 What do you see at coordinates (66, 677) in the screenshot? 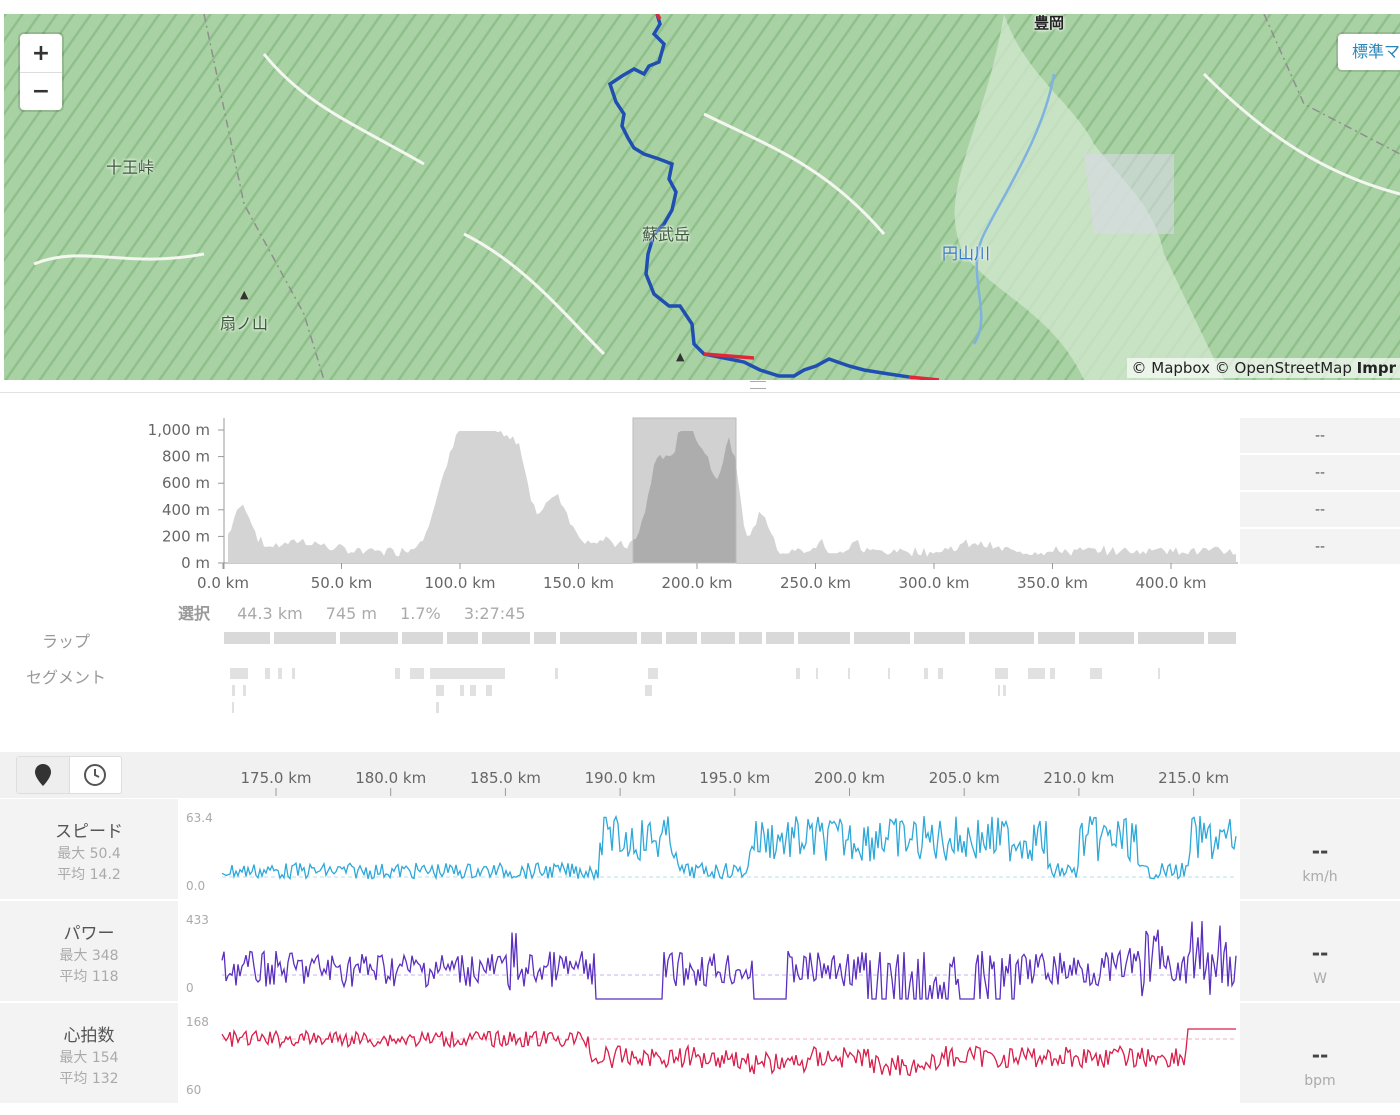
I see `segments-label: セグメント` at bounding box center [66, 677].